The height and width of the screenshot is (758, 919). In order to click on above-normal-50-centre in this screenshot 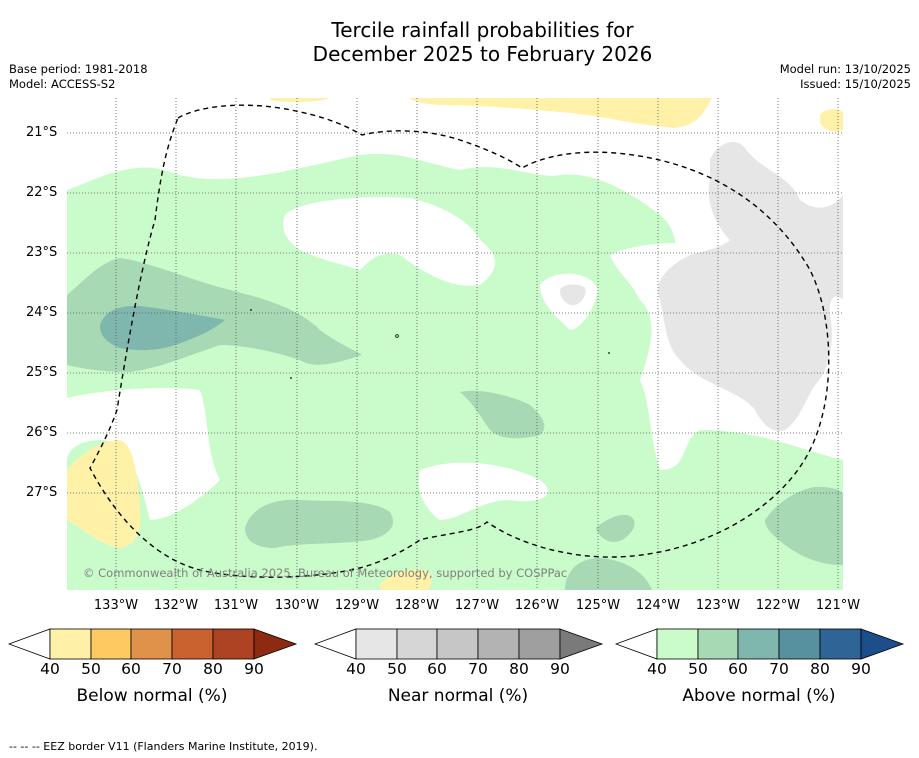, I will do `click(502, 414)`.